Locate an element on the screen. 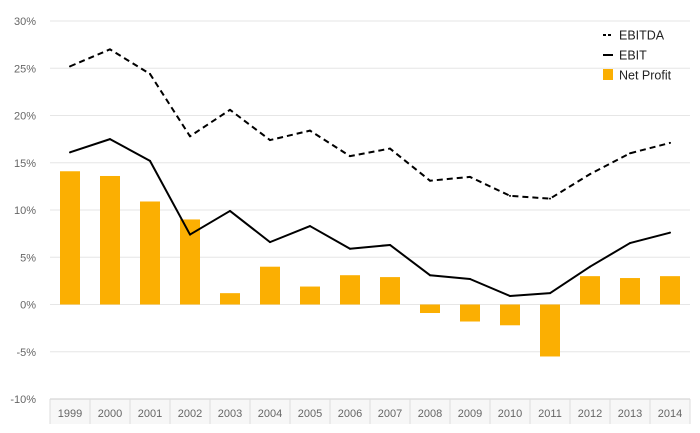  x-tick-label: 2004 is located at coordinates (270, 414).